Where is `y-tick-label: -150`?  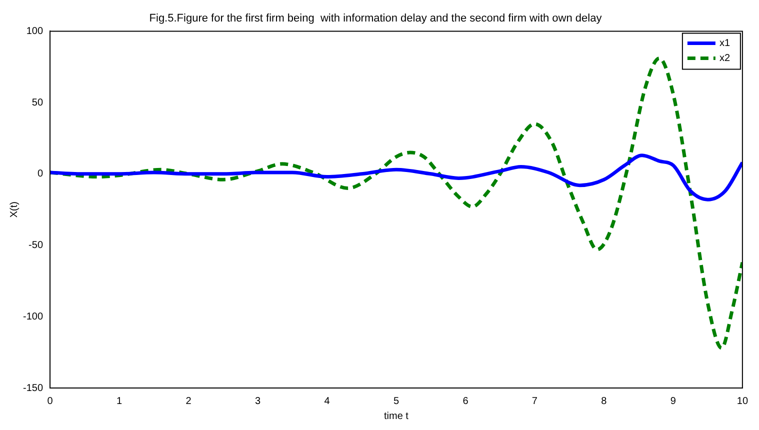
y-tick-label: -150 is located at coordinates (33, 388).